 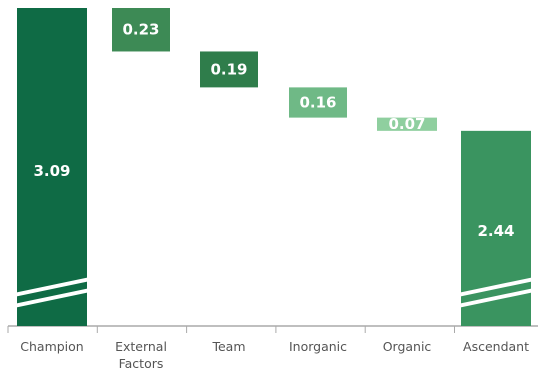 I want to click on data-label: 0.23, so click(x=140, y=30).